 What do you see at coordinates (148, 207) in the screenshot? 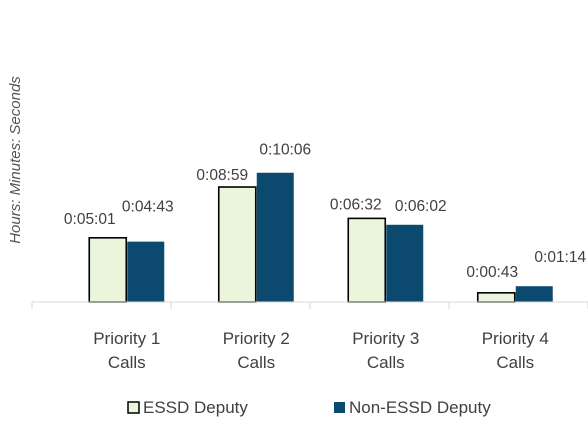
I see `data-label-non-essd-1: 0:04:43` at bounding box center [148, 207].